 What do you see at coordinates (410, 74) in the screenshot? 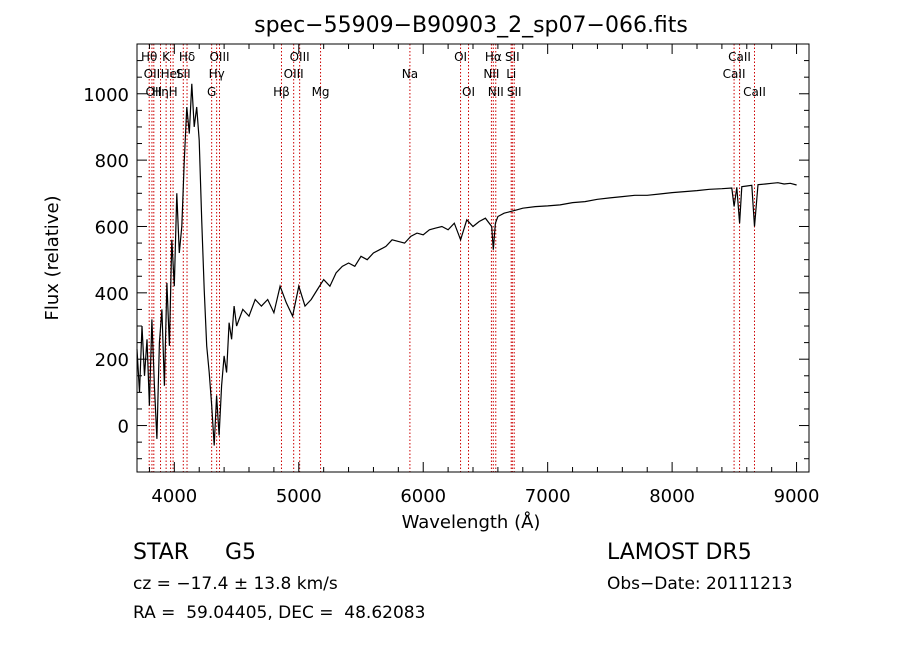
I see `marker-label-16: Na` at bounding box center [410, 74].